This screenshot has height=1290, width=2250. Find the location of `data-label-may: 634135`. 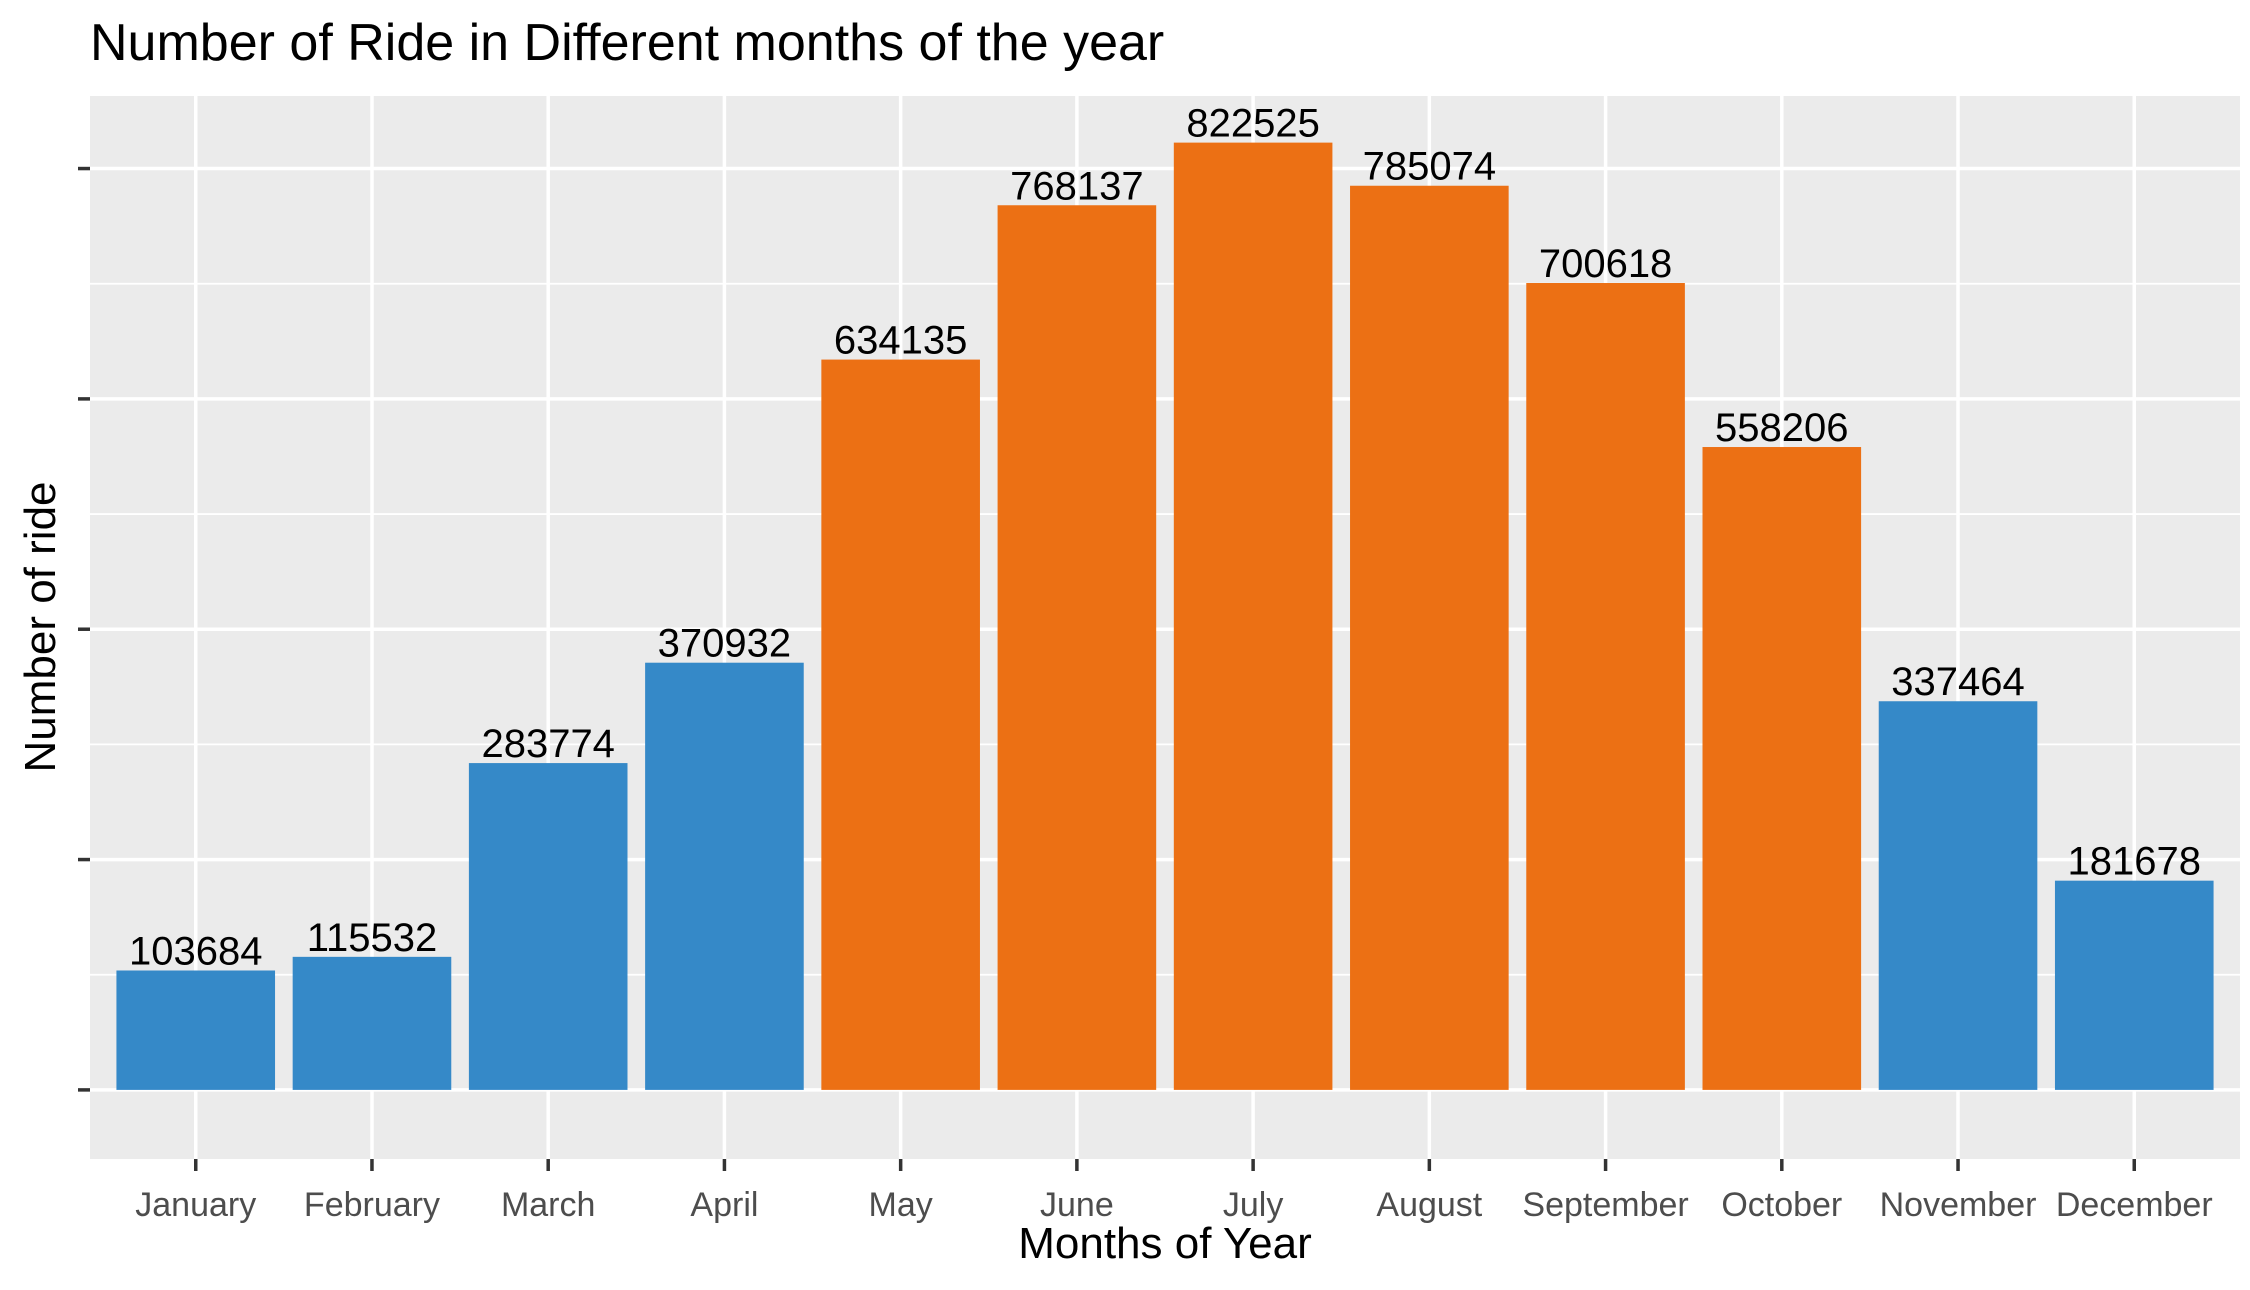

data-label-may: 634135 is located at coordinates (900, 341).